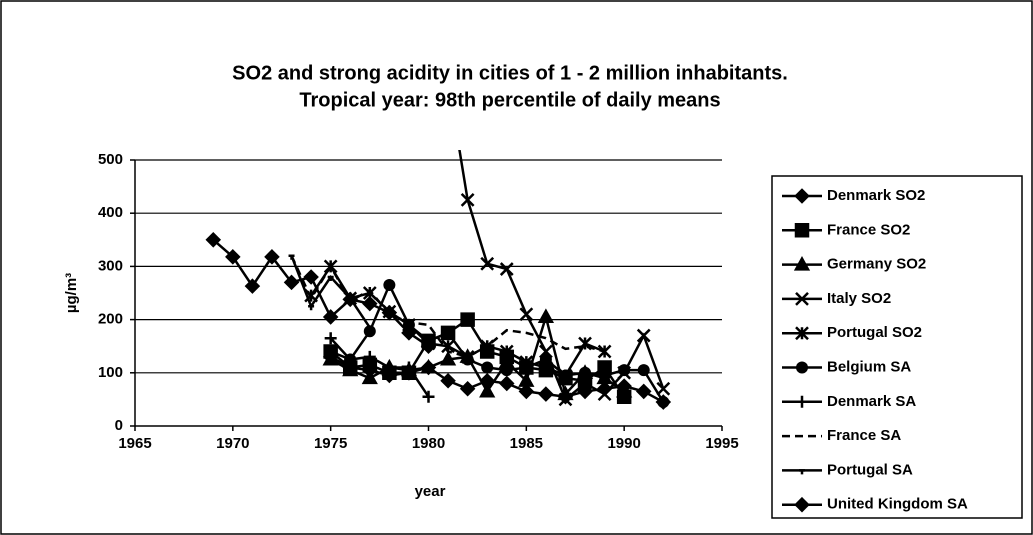 Image resolution: width=1033 pixels, height=535 pixels. What do you see at coordinates (721, 443) in the screenshot?
I see `x-tick-label: 1995` at bounding box center [721, 443].